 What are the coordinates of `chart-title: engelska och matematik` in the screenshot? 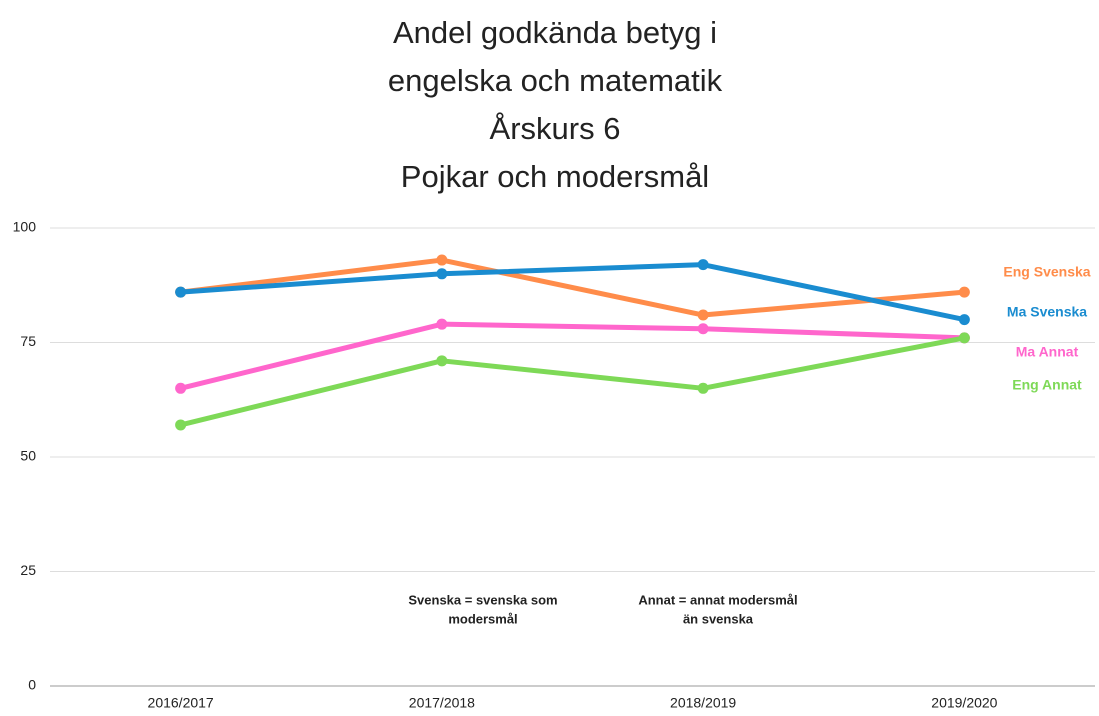 It's located at (555, 80).